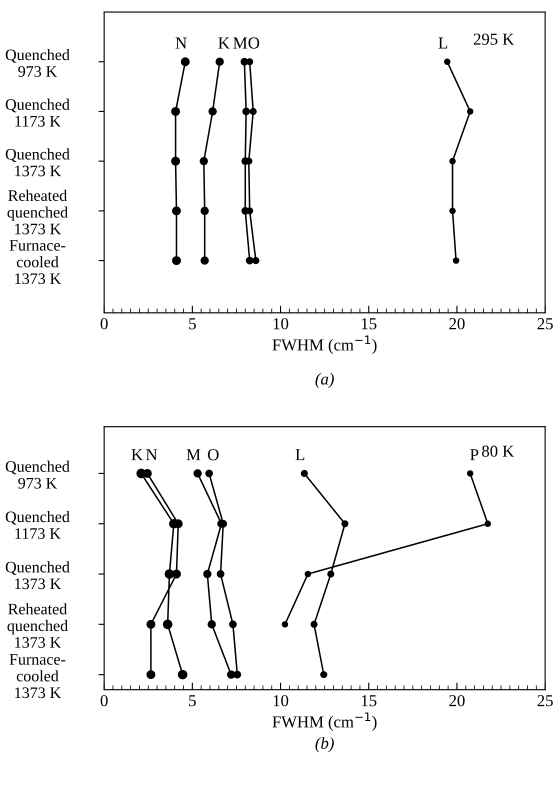  What do you see at coordinates (325, 380) in the screenshot?
I see `text: (a)` at bounding box center [325, 380].